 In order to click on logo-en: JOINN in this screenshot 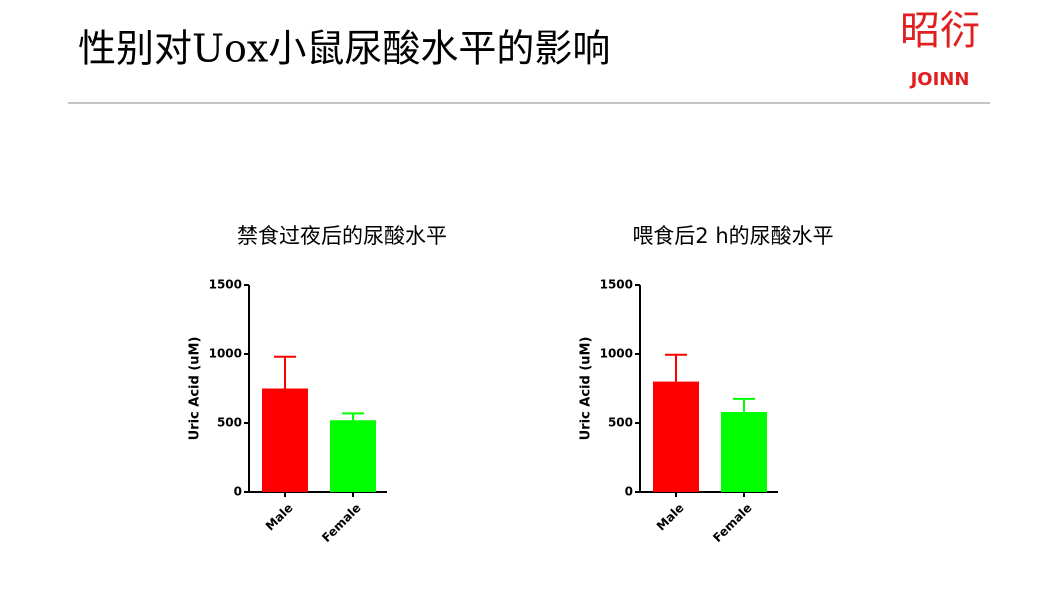, I will do `click(939, 79)`.